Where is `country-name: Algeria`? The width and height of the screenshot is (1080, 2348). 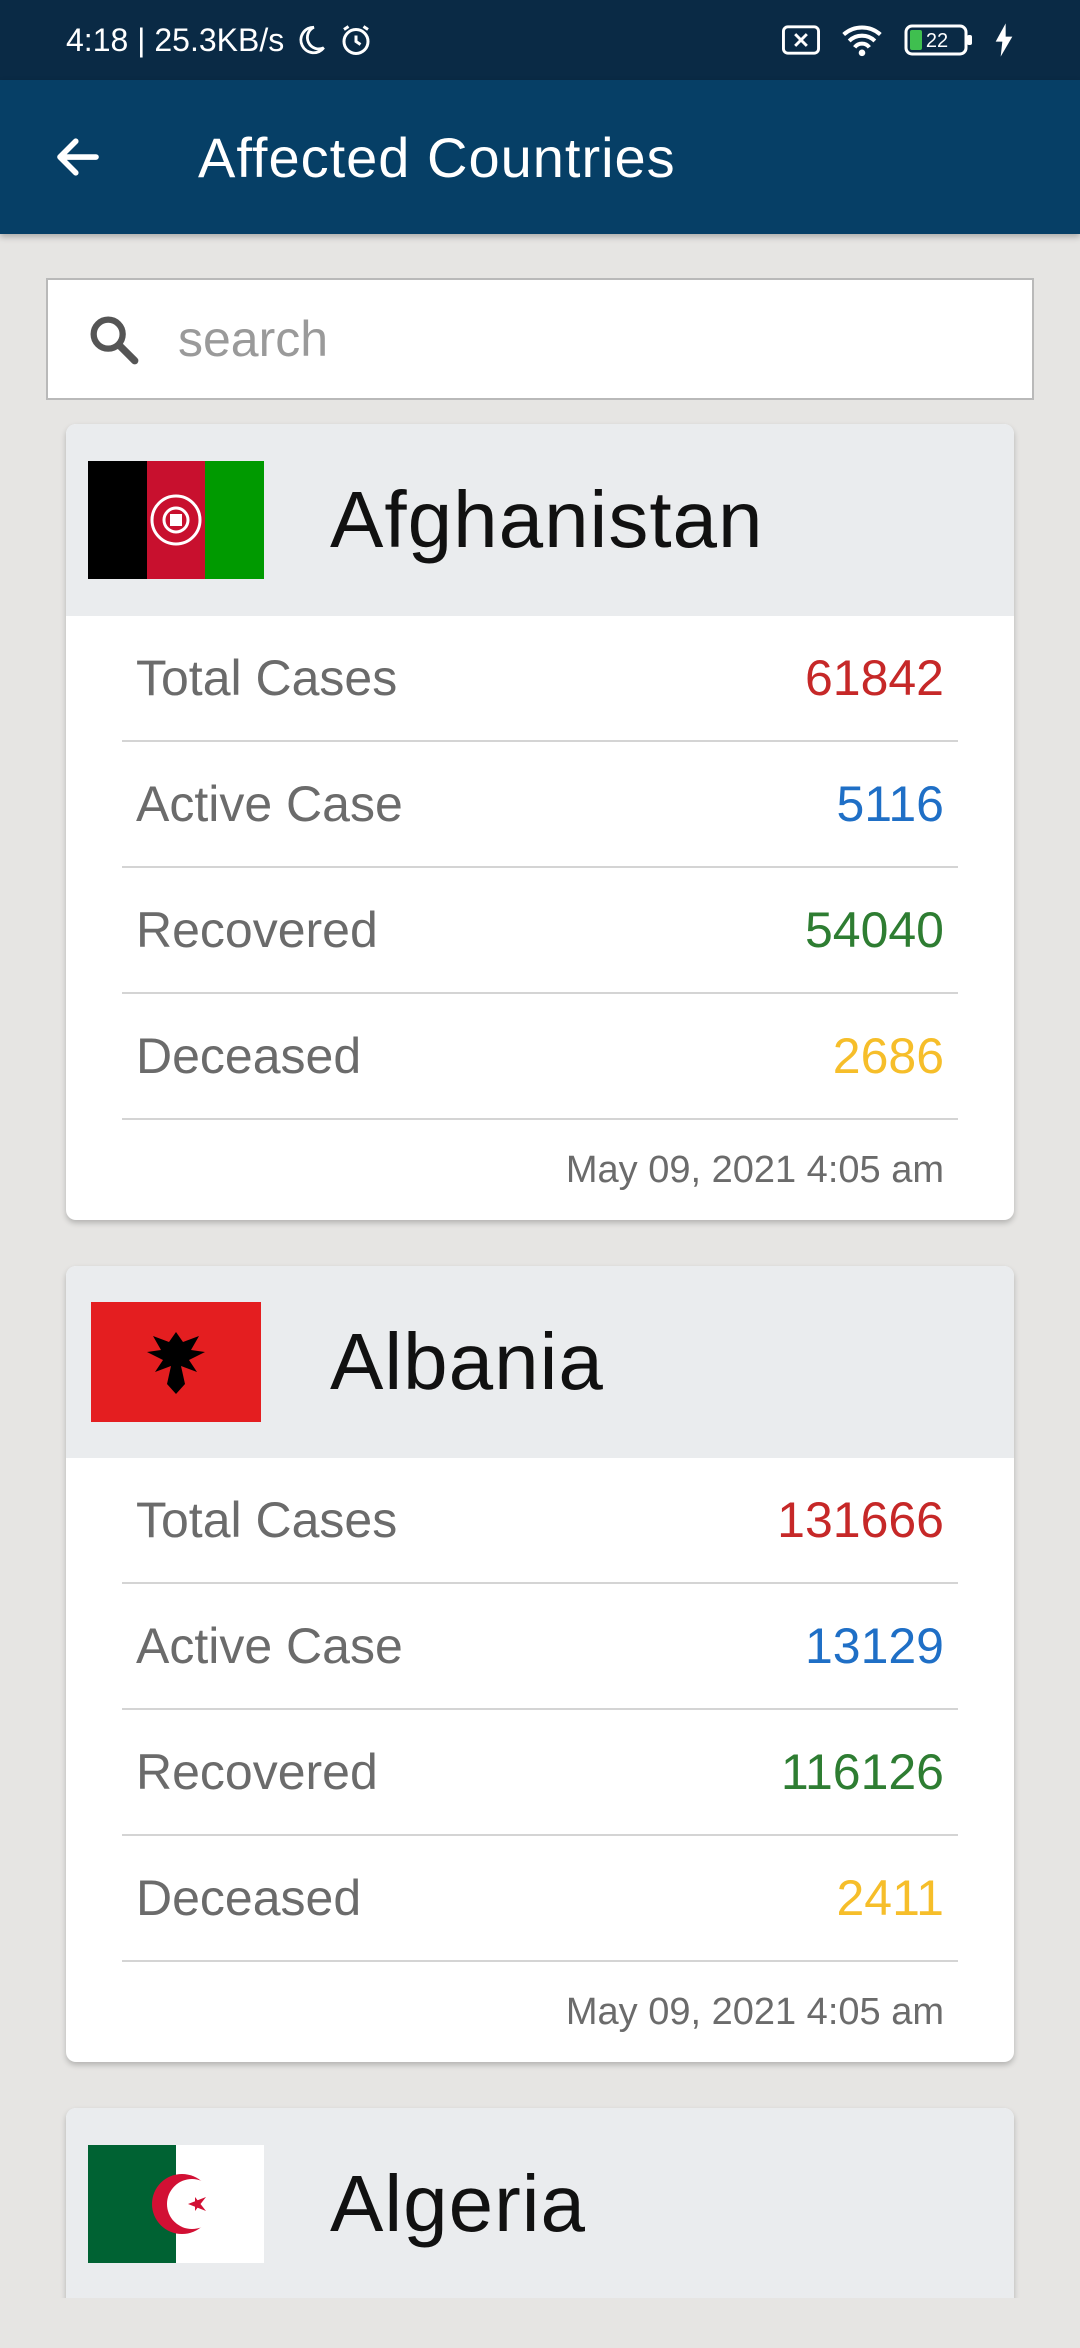
country-name: Algeria is located at coordinates (458, 2203).